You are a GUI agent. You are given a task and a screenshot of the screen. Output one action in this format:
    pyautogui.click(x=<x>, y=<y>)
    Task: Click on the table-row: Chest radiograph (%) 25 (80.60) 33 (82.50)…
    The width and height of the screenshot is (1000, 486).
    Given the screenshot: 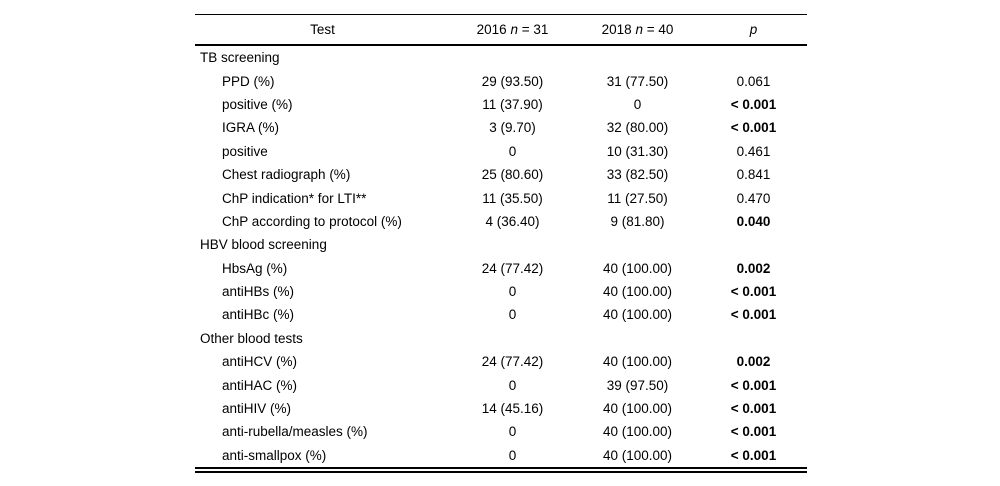 What is the action you would take?
    pyautogui.click(x=501, y=174)
    